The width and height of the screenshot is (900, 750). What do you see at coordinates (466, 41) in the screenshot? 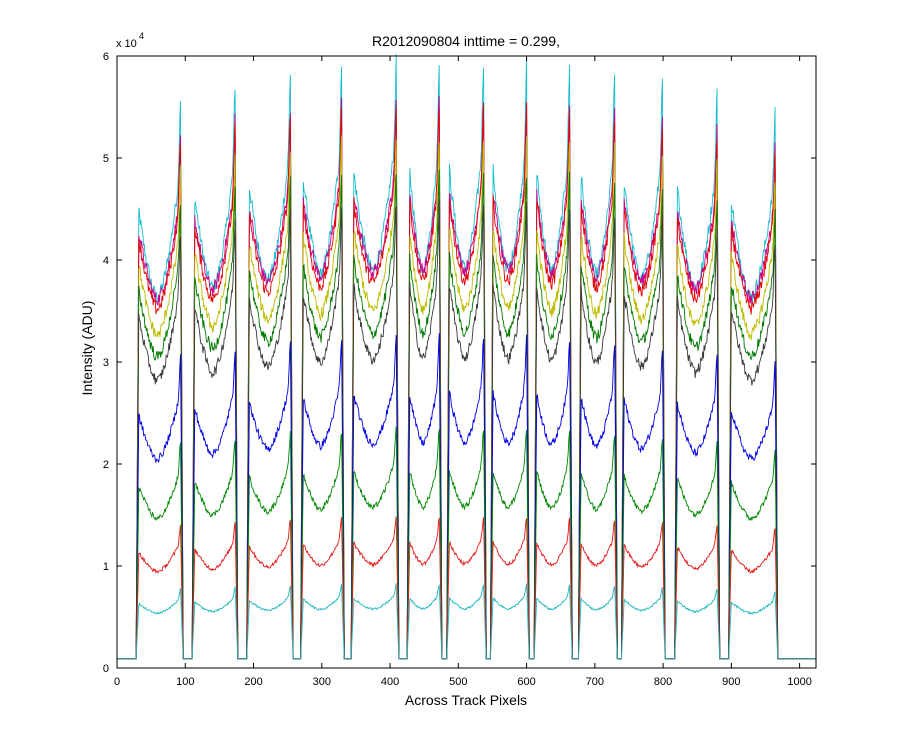
I see `chart-title: R2012090804 inttime = 0.299,` at bounding box center [466, 41].